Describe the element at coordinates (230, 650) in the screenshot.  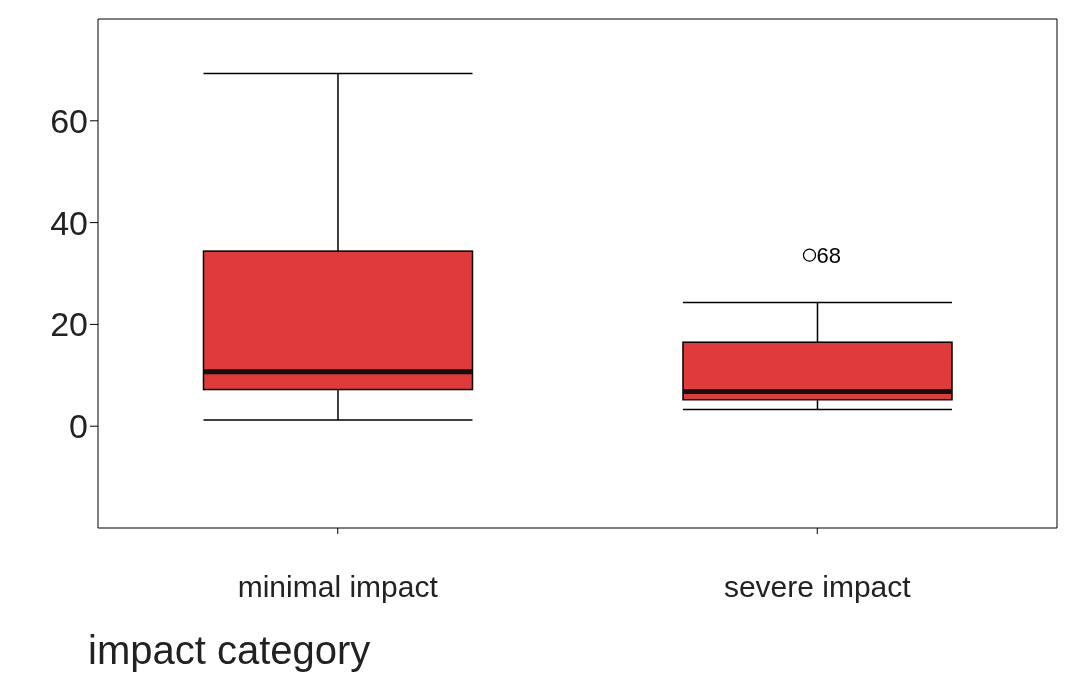
I see `x-axis-title: impact category` at that location.